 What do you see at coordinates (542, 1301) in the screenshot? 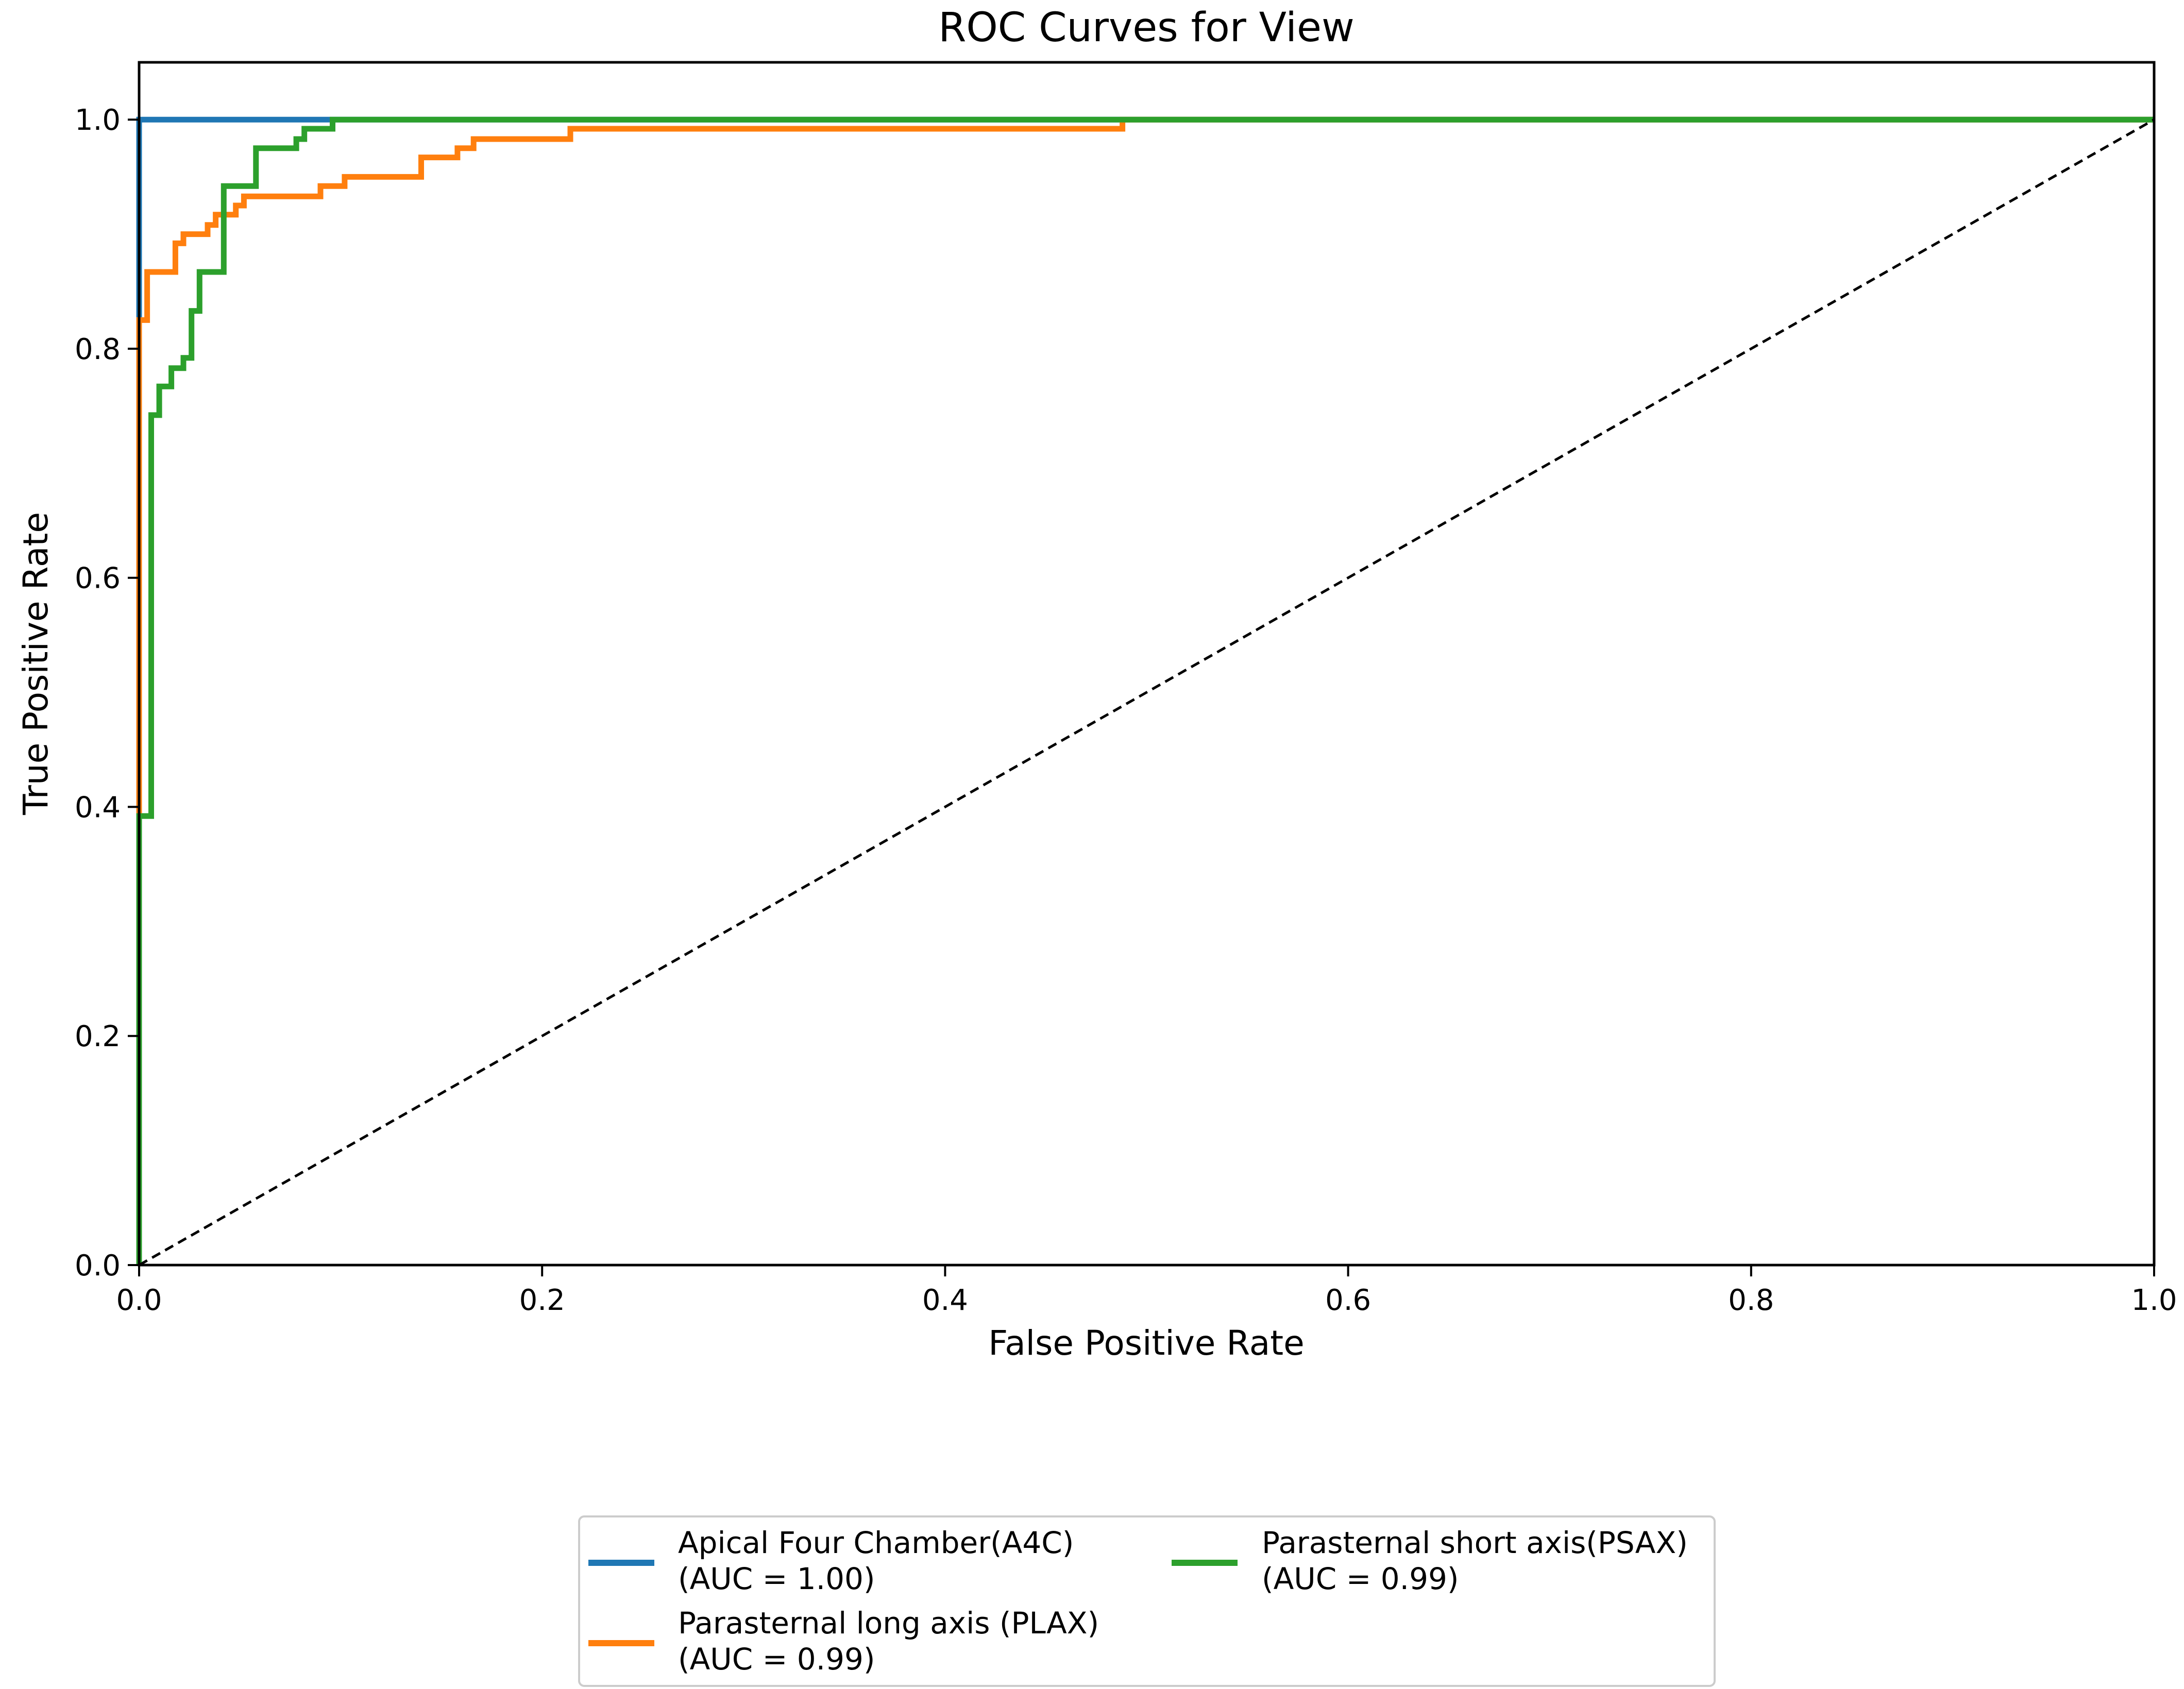
I see `x-tick-label: 0.2` at bounding box center [542, 1301].